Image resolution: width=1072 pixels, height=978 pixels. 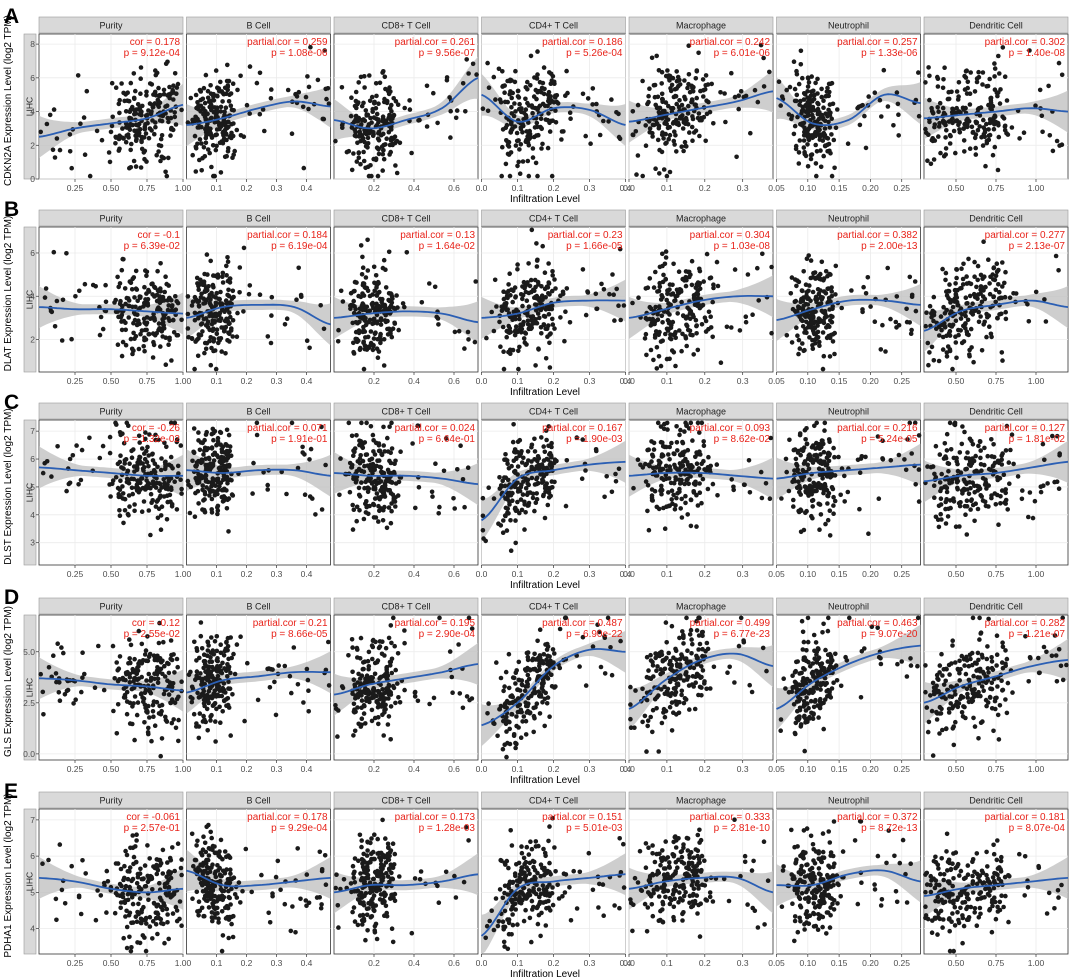 What do you see at coordinates (996, 219) in the screenshot?
I see `facet-title: Dendritic Cell` at bounding box center [996, 219].